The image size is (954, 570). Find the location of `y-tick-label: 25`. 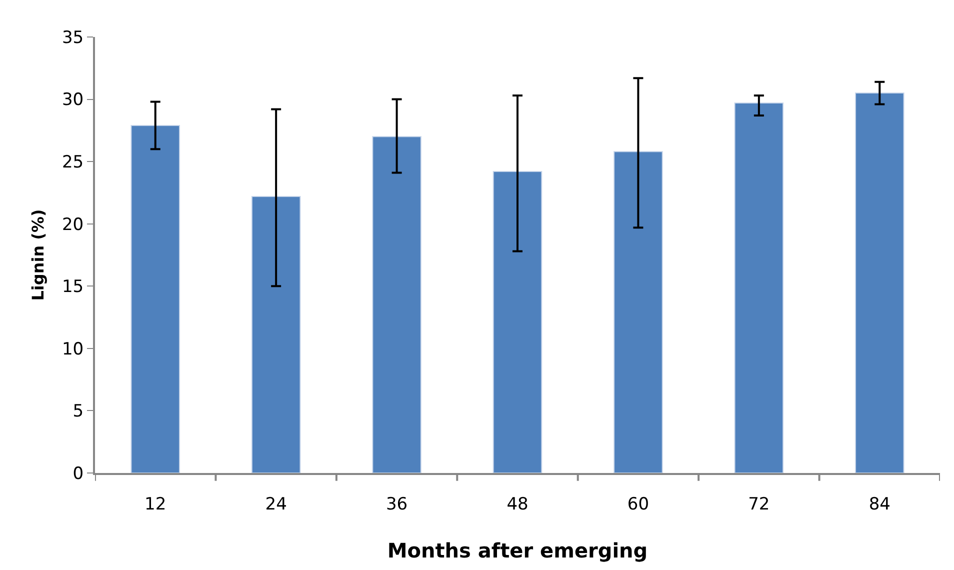

y-tick-label: 25 is located at coordinates (73, 162).